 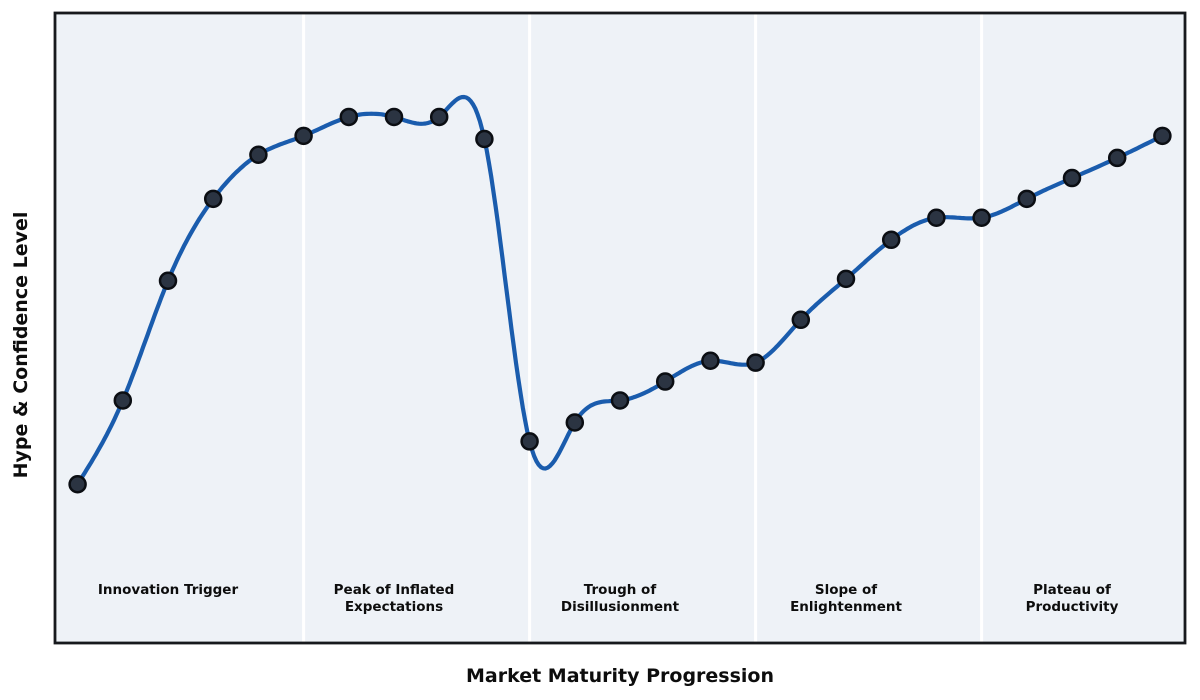 What do you see at coordinates (620, 590) in the screenshot?
I see `phase-label-line: Trough of` at bounding box center [620, 590].